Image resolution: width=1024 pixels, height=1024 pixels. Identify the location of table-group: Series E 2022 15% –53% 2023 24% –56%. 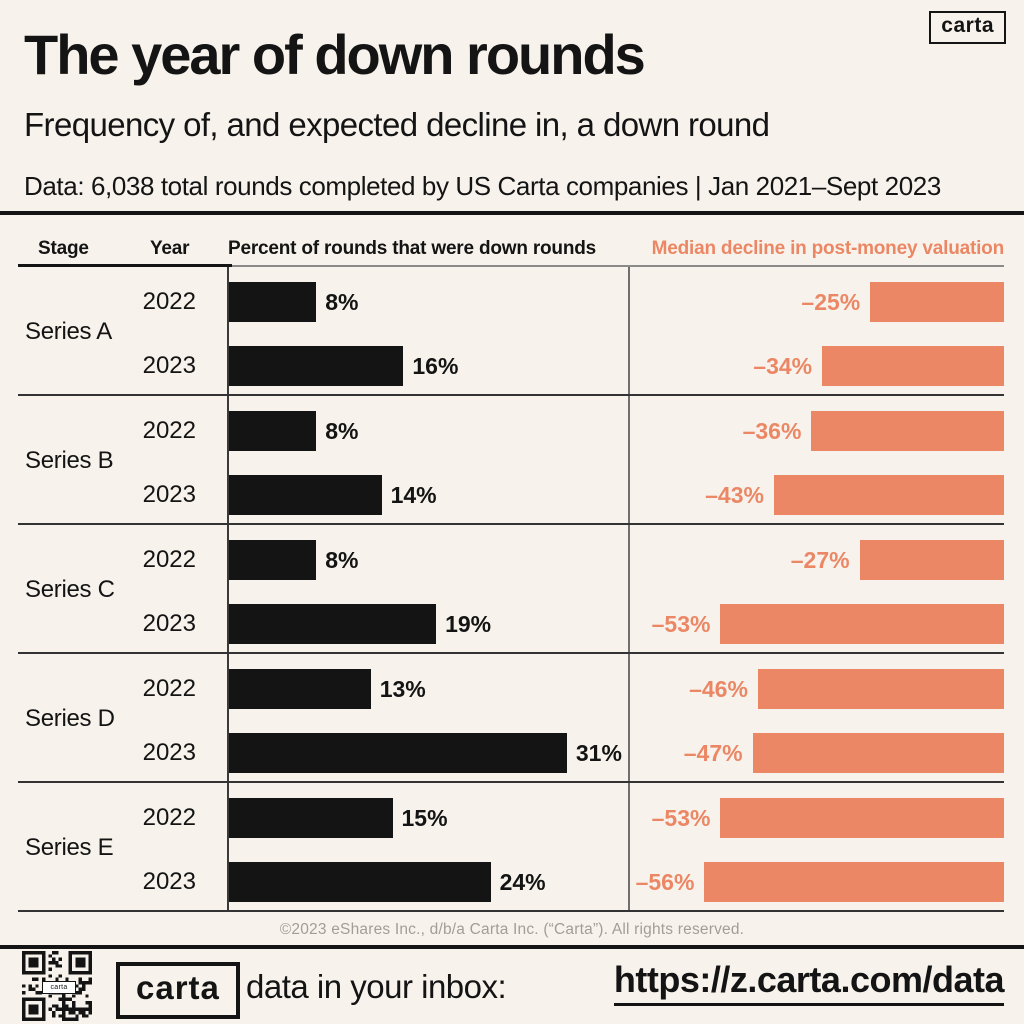
(512, 847).